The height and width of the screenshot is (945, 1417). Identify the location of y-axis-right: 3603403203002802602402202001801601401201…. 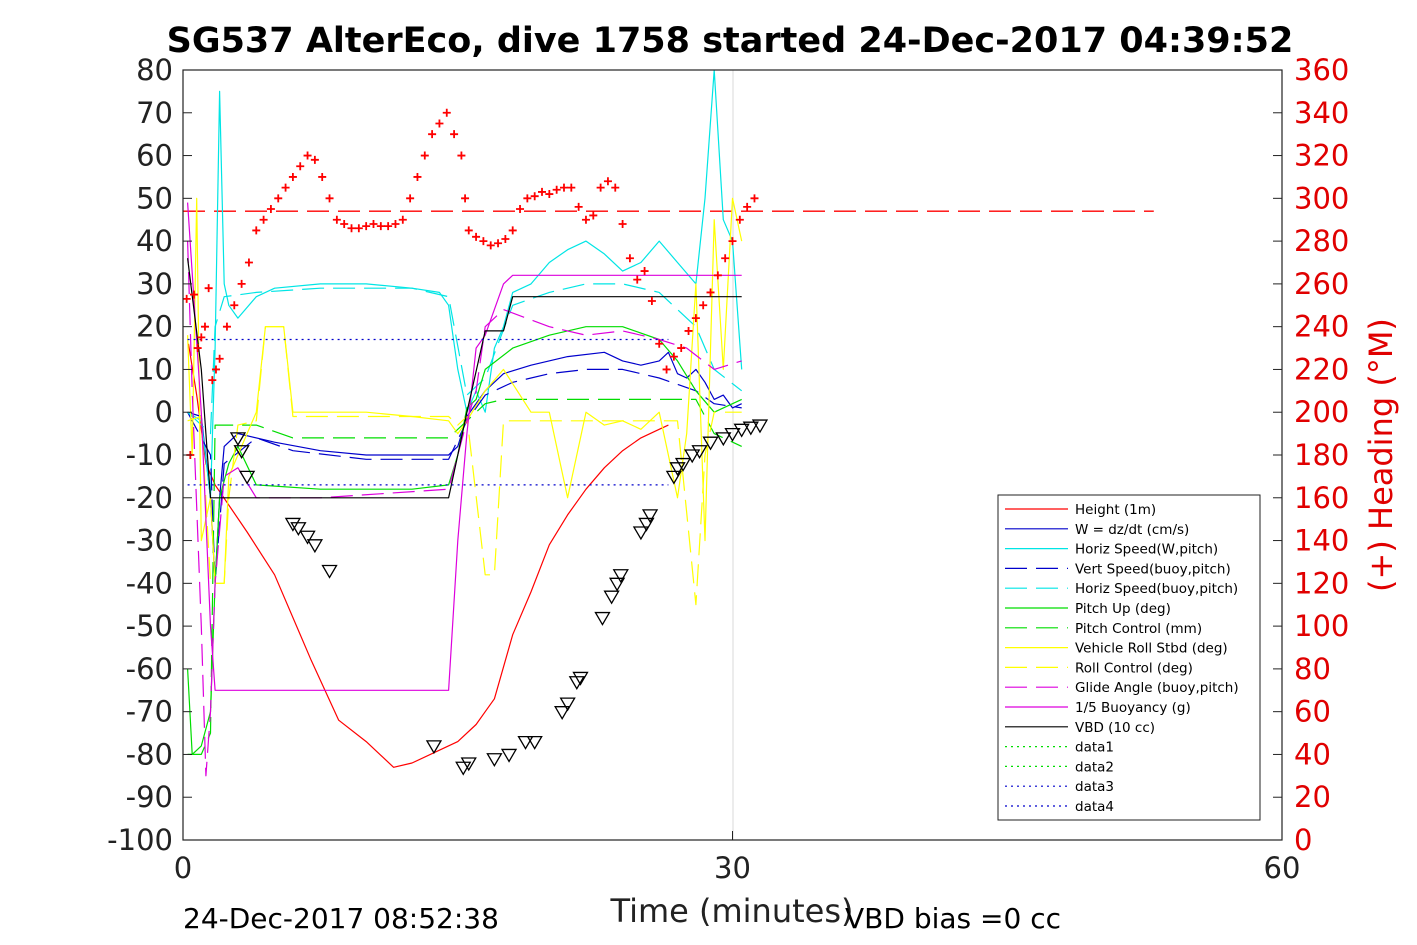
(1321, 455).